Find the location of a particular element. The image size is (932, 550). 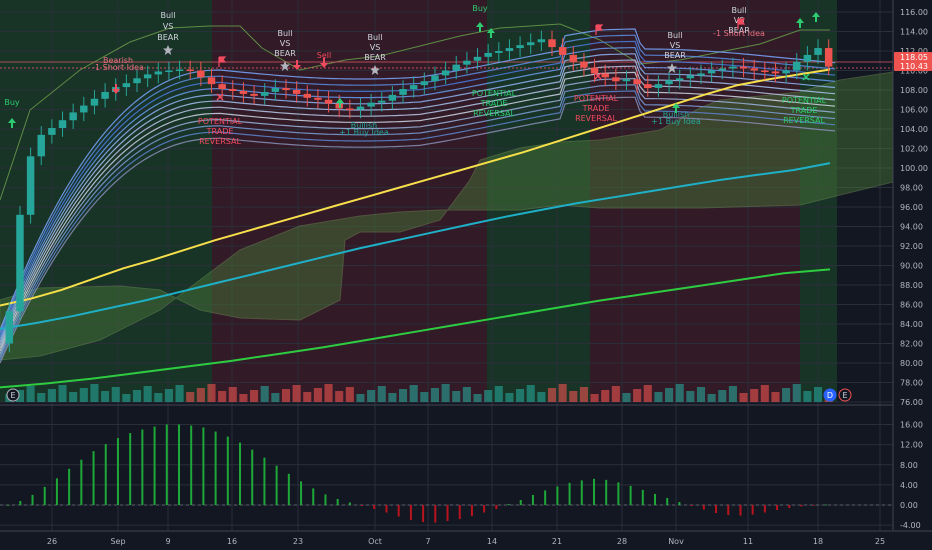

y-tick-label-13: 102.00 is located at coordinates (914, 149).